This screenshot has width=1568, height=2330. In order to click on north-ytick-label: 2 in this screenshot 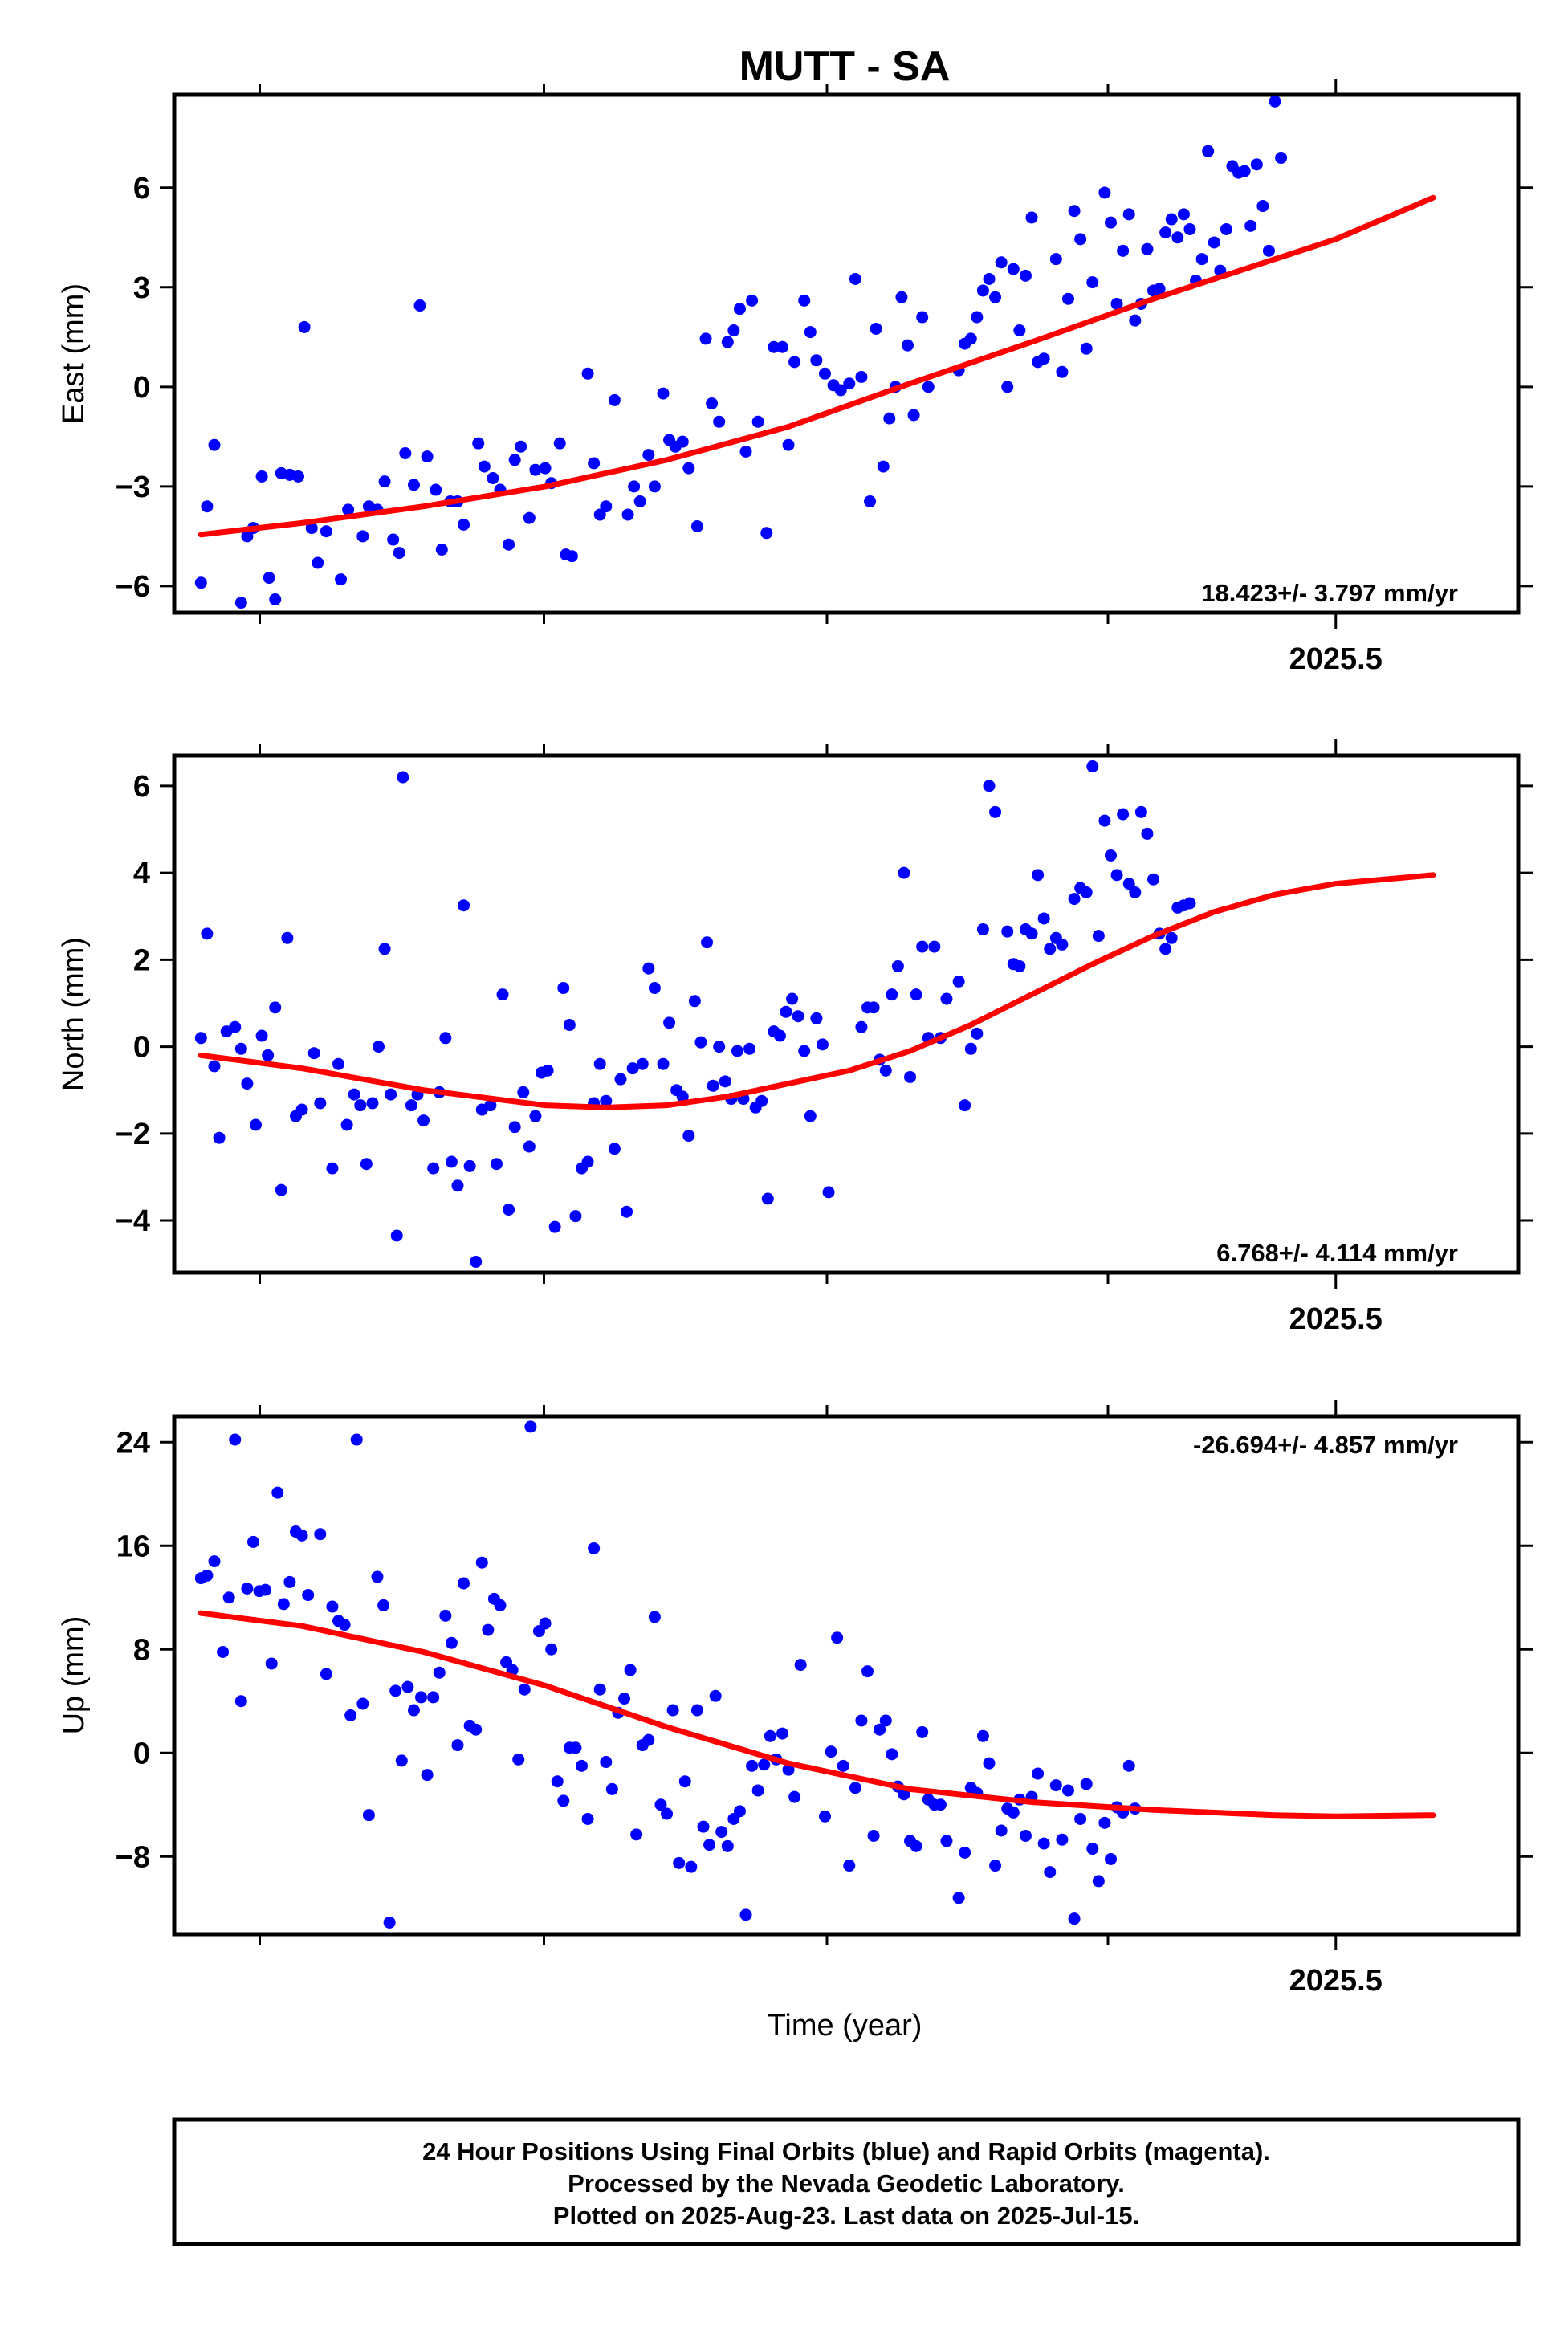, I will do `click(141, 960)`.